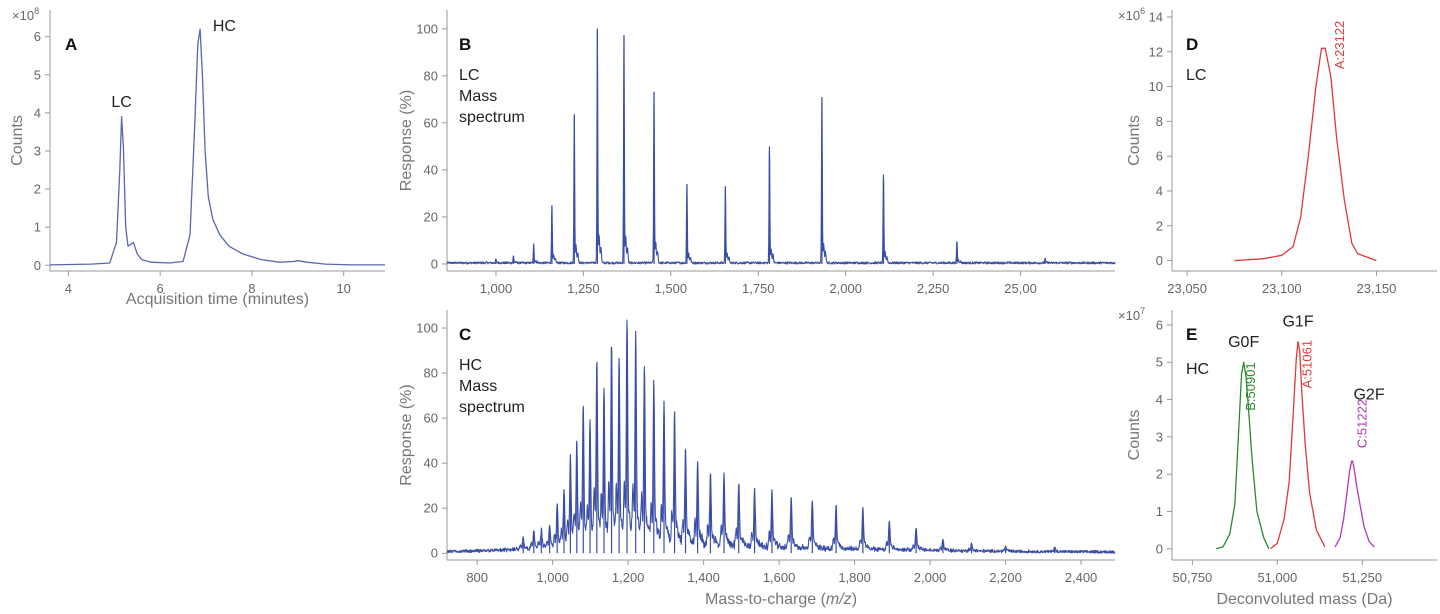  I want to click on panel-label: E, so click(1191, 334).